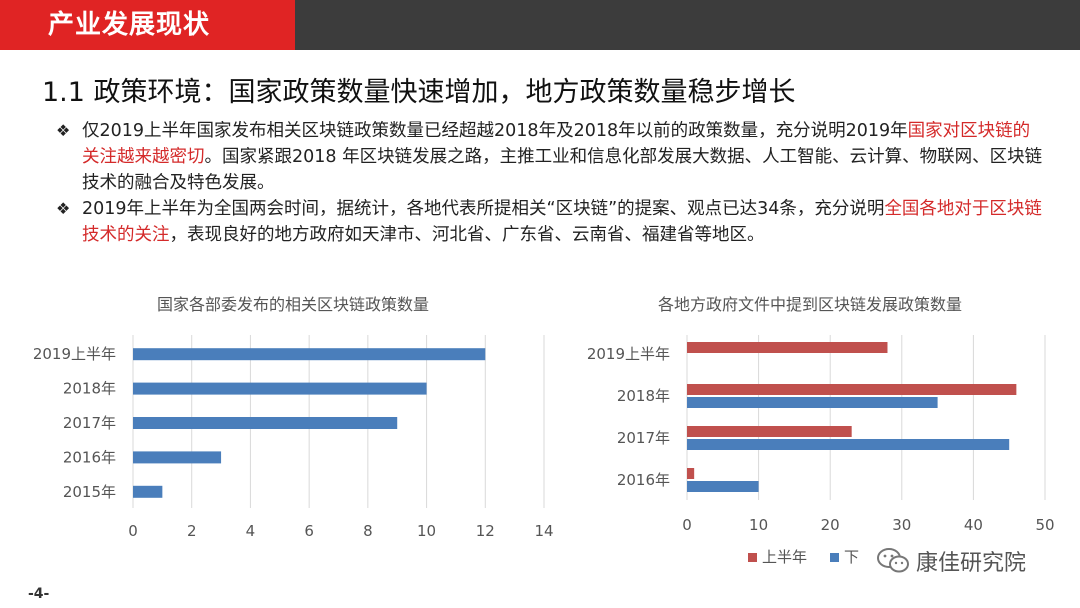 Image resolution: width=1080 pixels, height=608 pixels. What do you see at coordinates (368, 531) in the screenshot?
I see `x-tick-label: 8` at bounding box center [368, 531].